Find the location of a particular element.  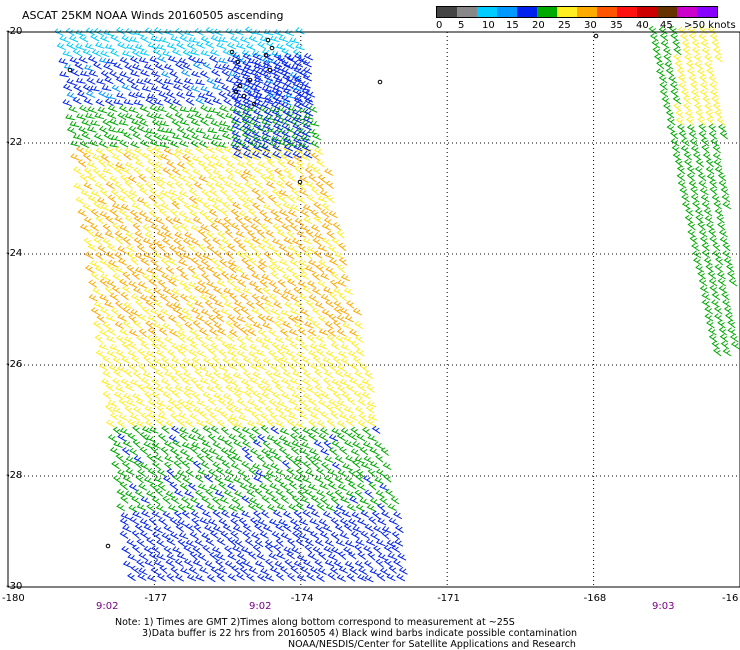

latitude-label: -28 is located at coordinates (14, 475).